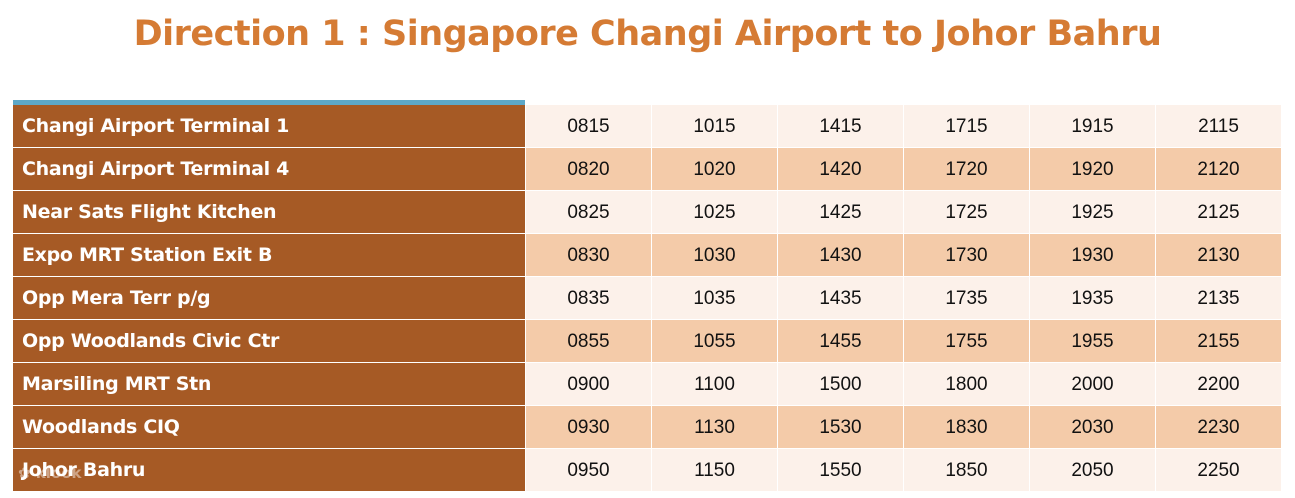 This screenshot has width=1295, height=498. What do you see at coordinates (714, 341) in the screenshot?
I see `departure-time: 1055` at bounding box center [714, 341].